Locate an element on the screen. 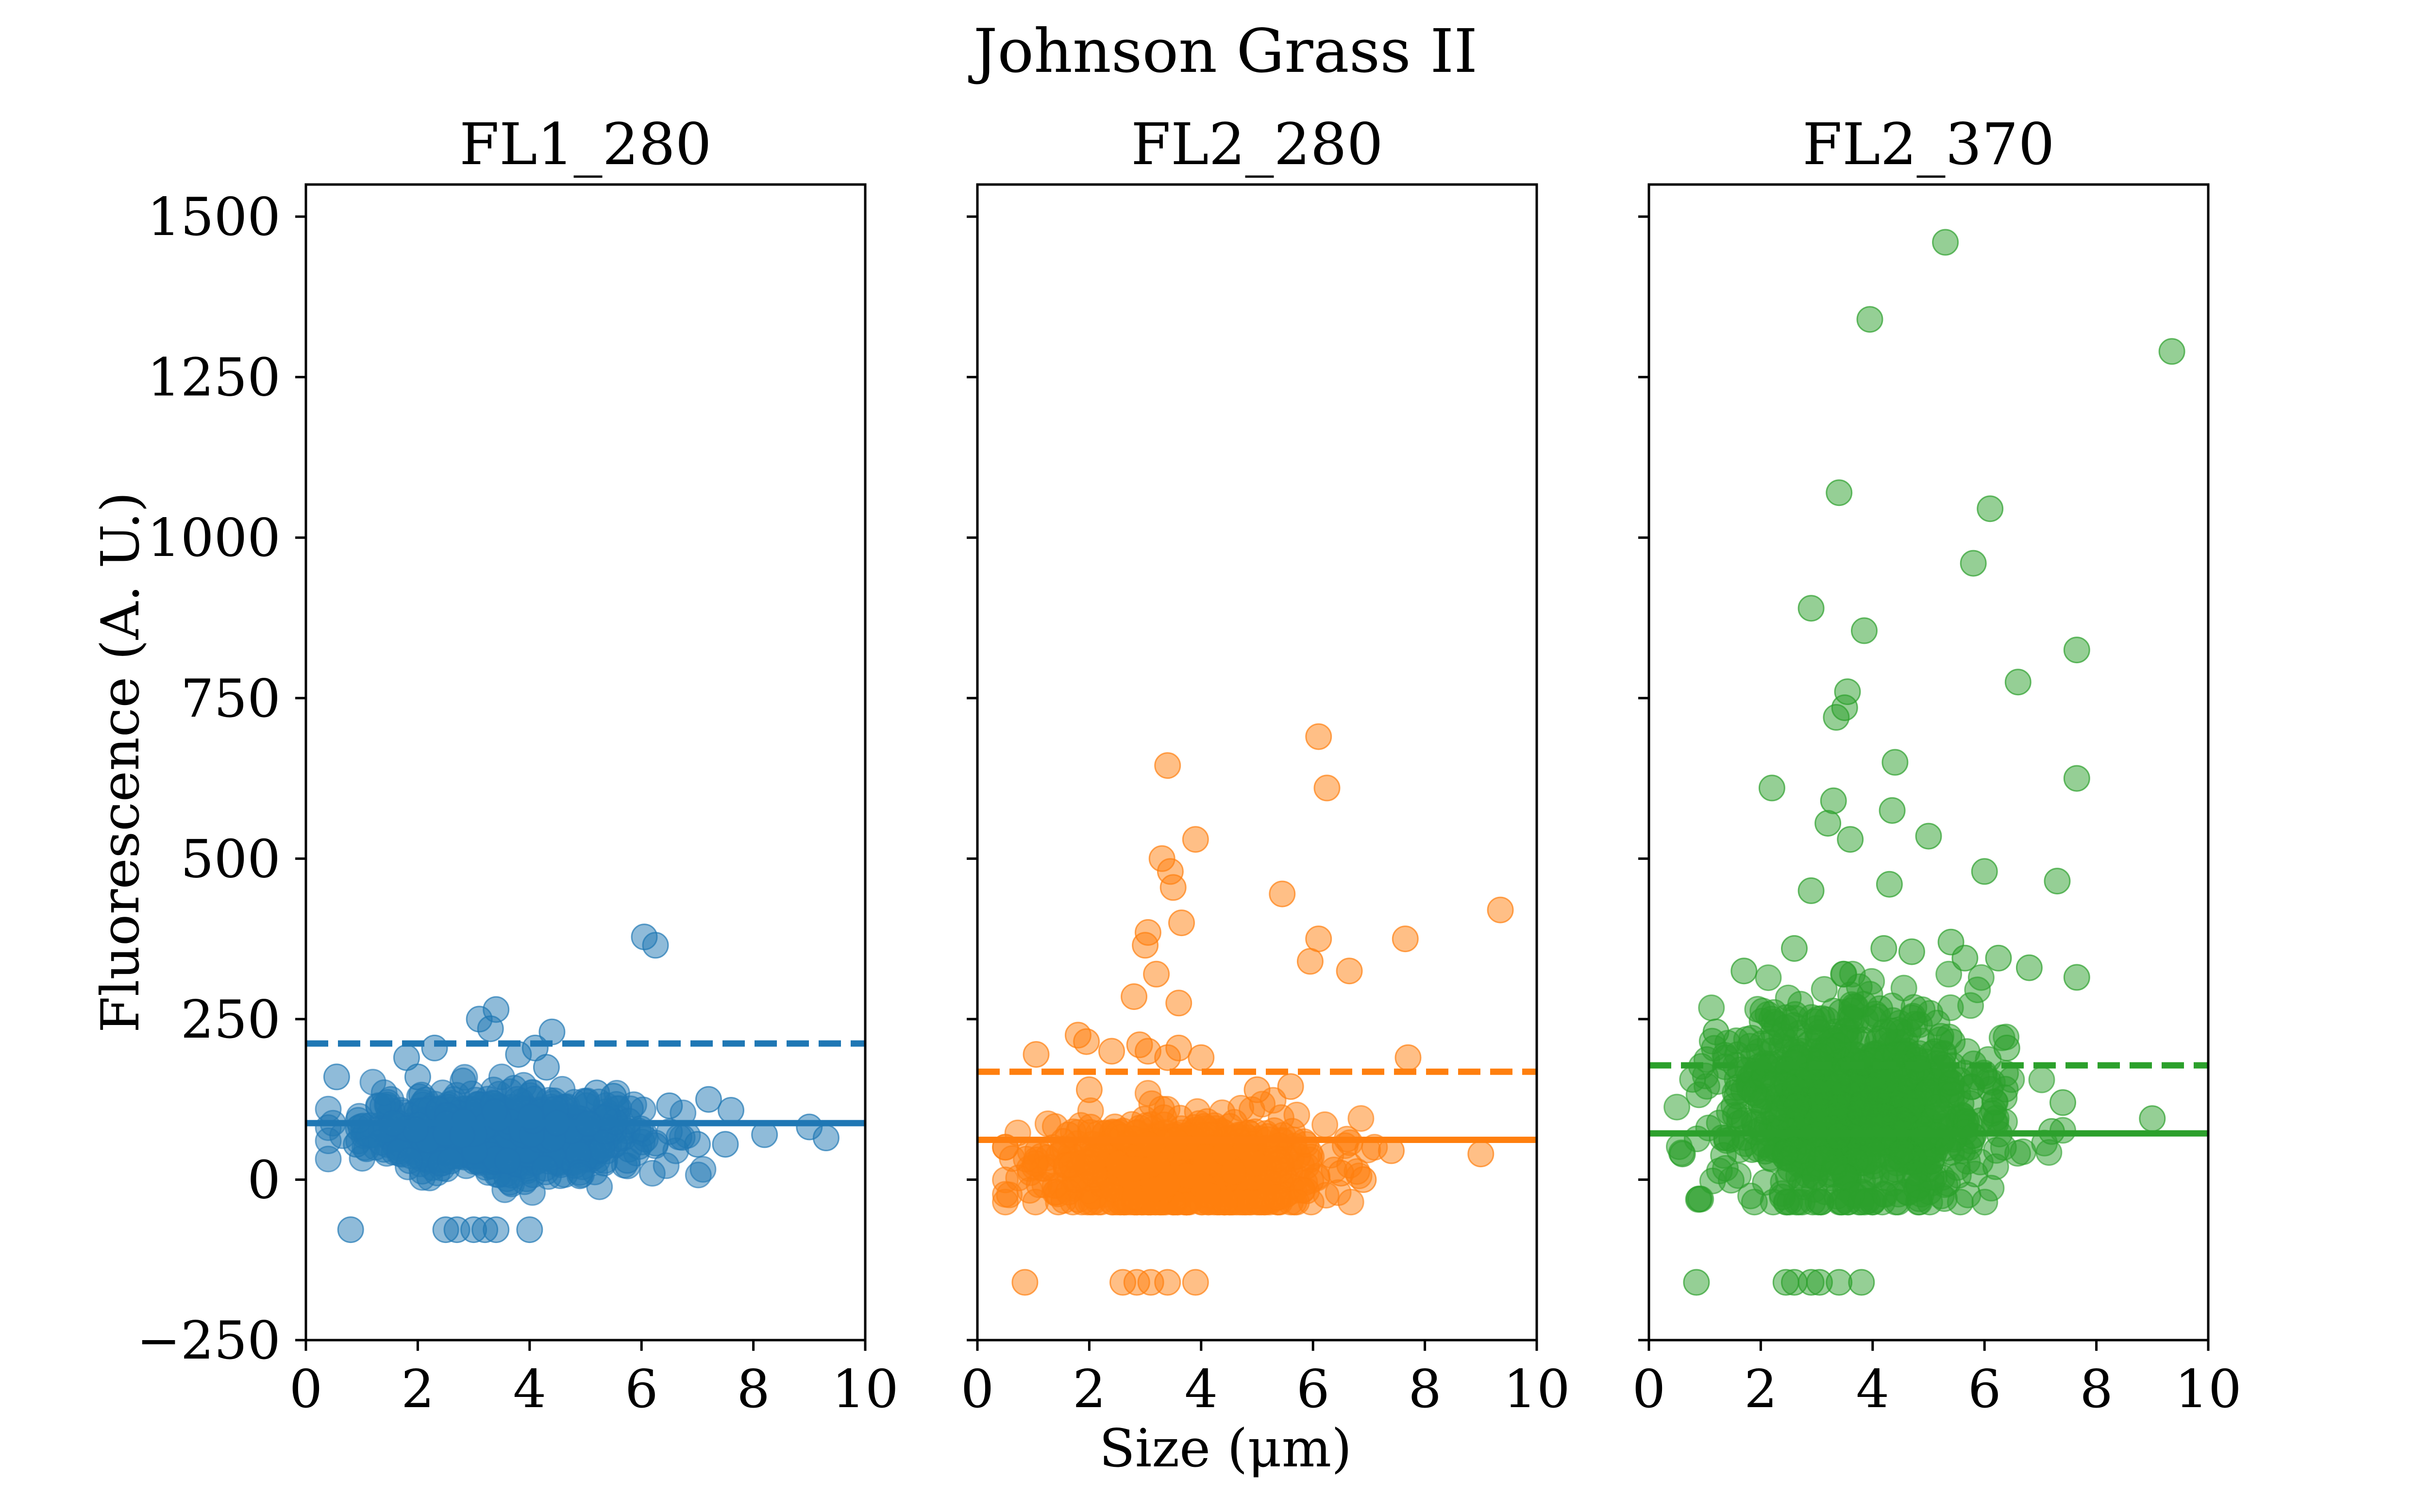  x-tick-label: 4 is located at coordinates (1201, 1389).